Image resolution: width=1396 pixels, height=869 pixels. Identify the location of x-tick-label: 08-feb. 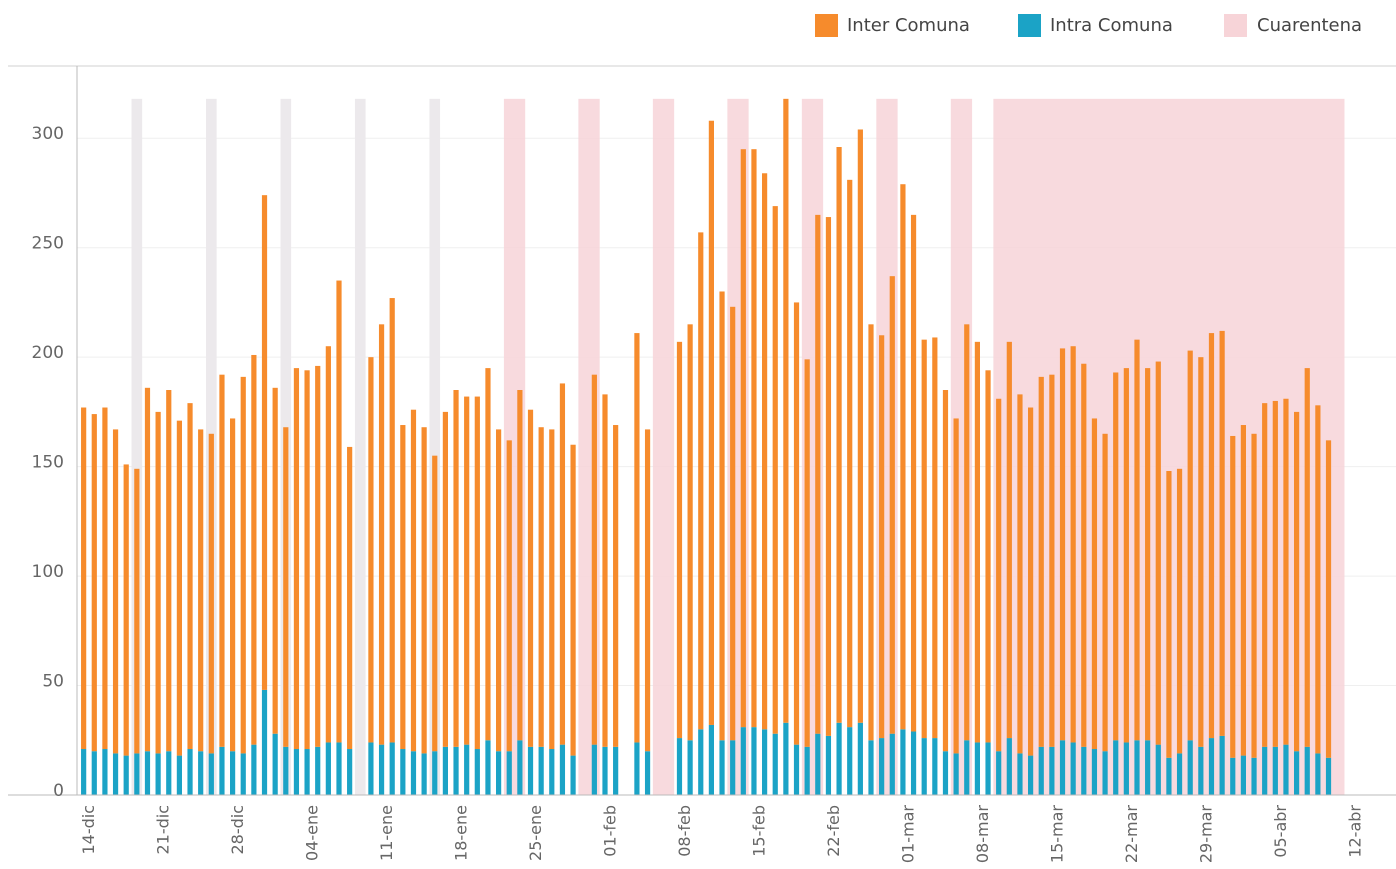
(684, 831).